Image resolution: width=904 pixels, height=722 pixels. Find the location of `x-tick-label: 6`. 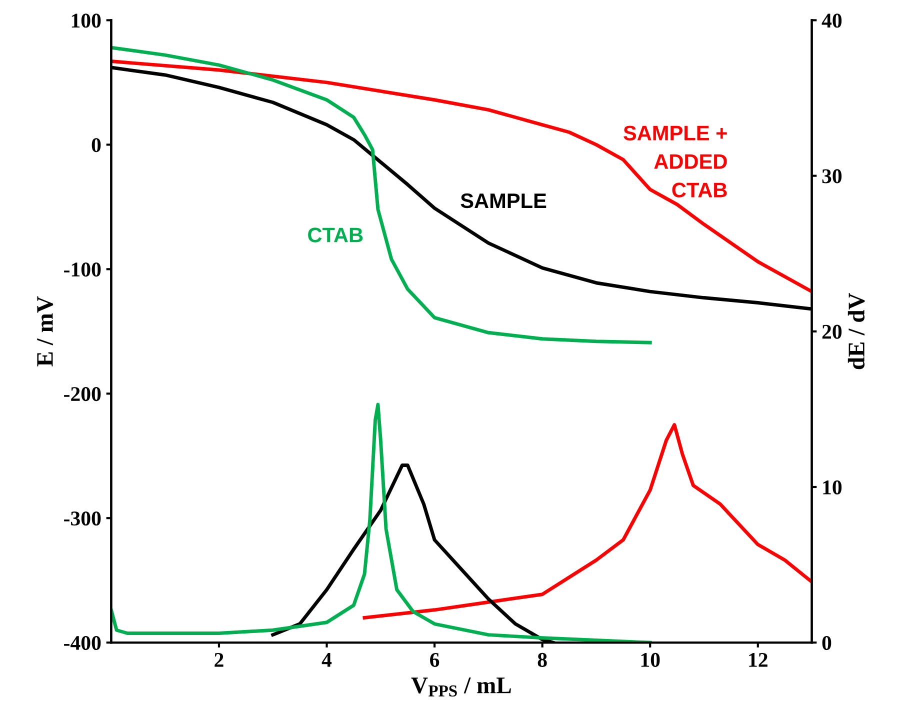

x-tick-label: 6 is located at coordinates (435, 659).